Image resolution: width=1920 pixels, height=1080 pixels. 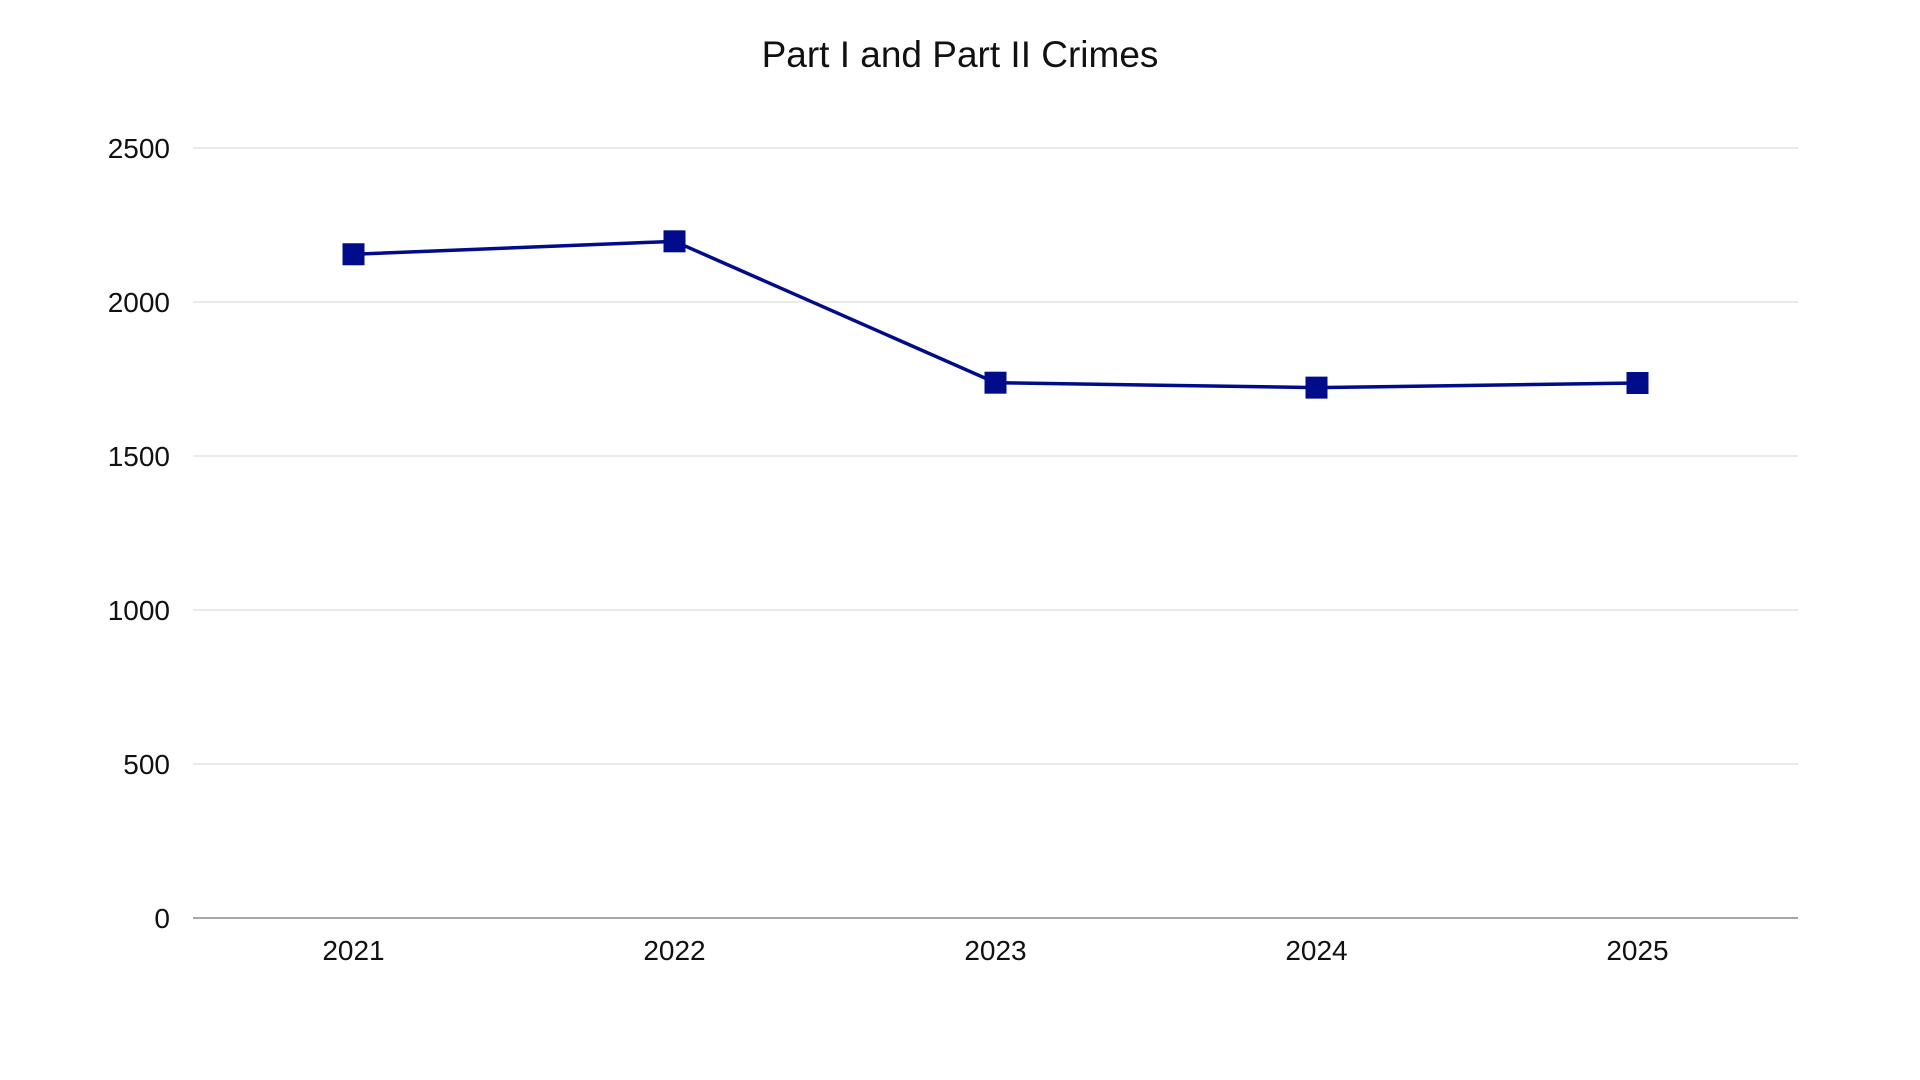 What do you see at coordinates (139, 148) in the screenshot?
I see `y-tick-label: 2500` at bounding box center [139, 148].